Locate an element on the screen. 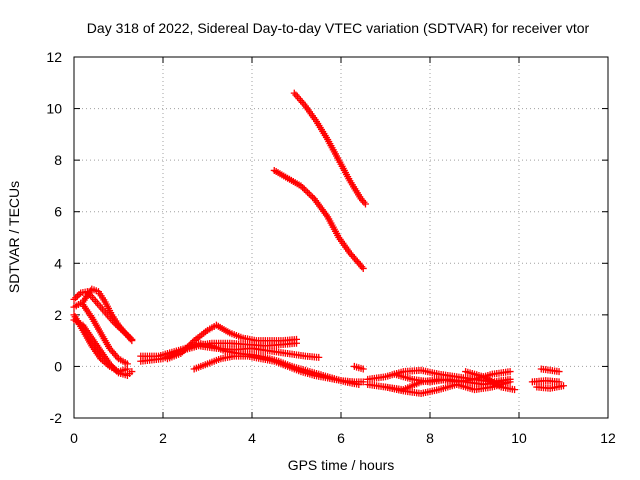 The image size is (640, 480). x-tick-label: 8 is located at coordinates (430, 438).